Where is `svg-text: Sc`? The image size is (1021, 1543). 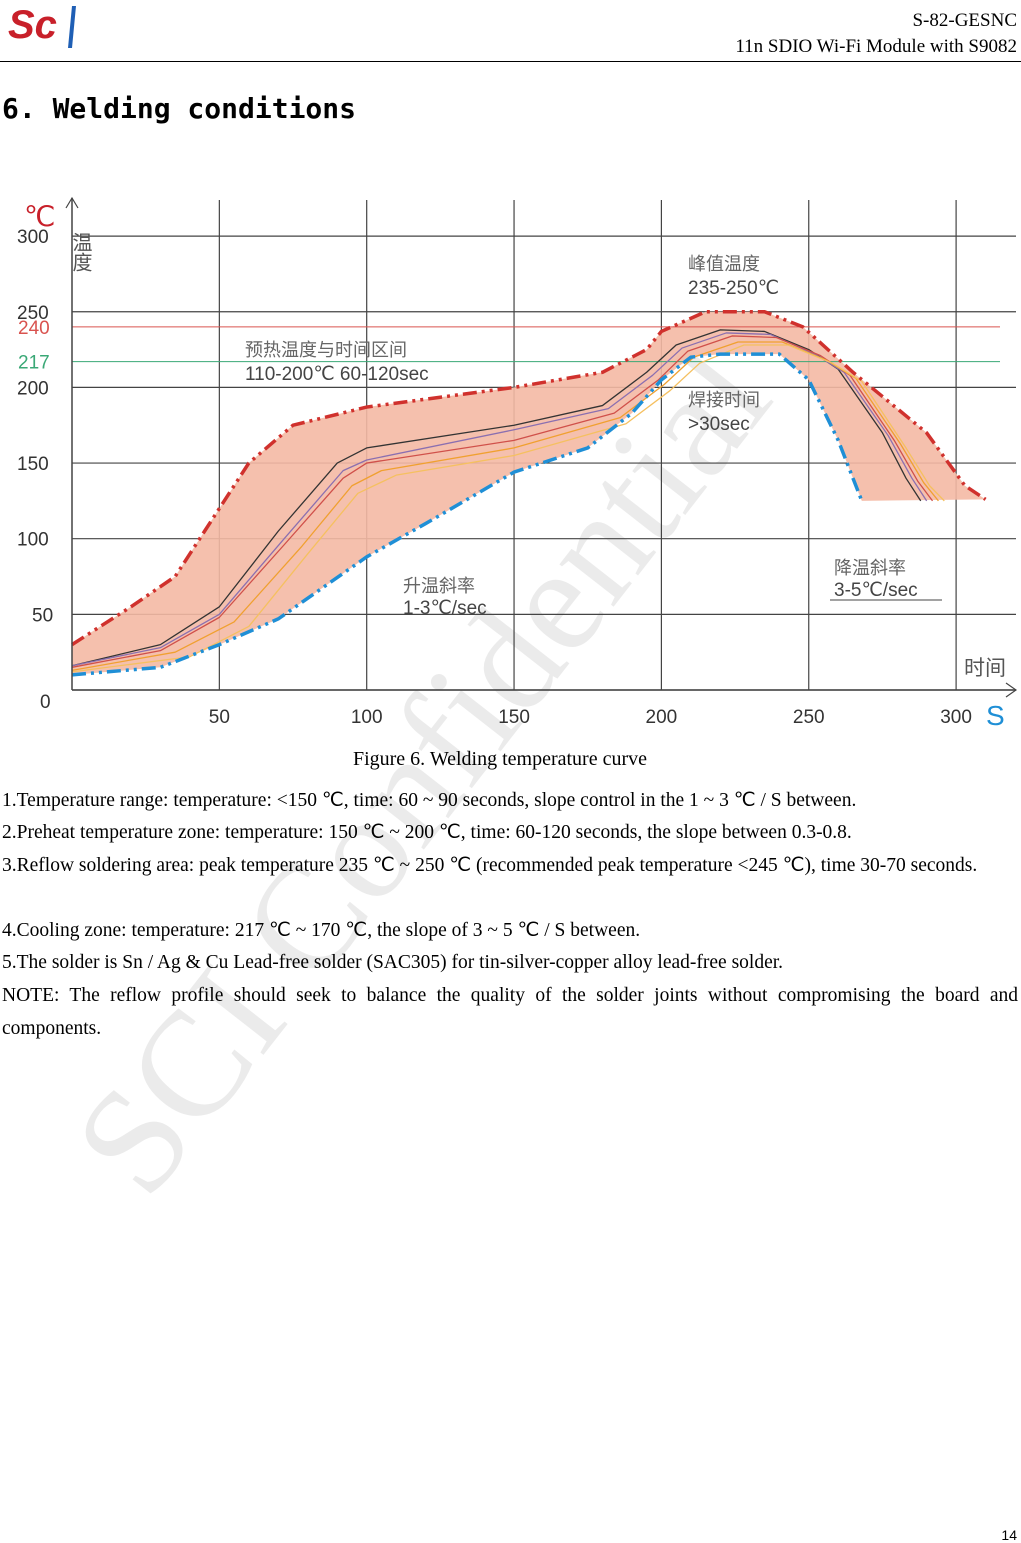
svg-text: Sc is located at coordinates (32, 25).